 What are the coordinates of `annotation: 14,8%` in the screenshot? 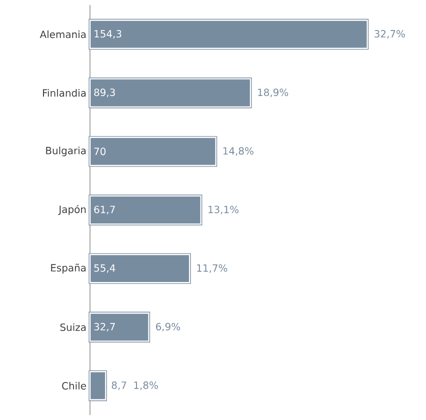 It's located at (238, 151).